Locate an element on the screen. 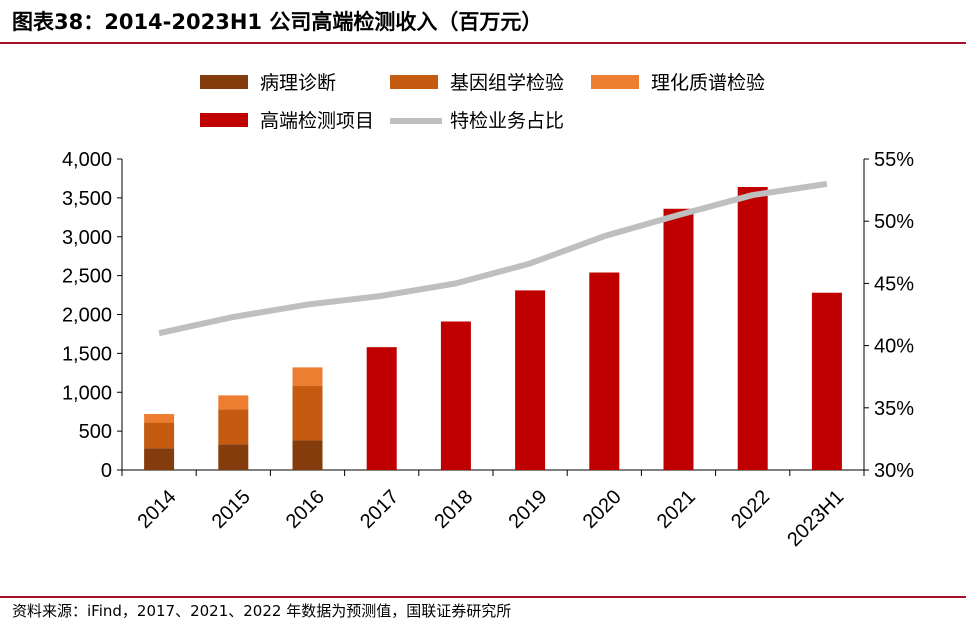 The image size is (966, 622). legend-genomics: 基因组学检验 is located at coordinates (477, 83).